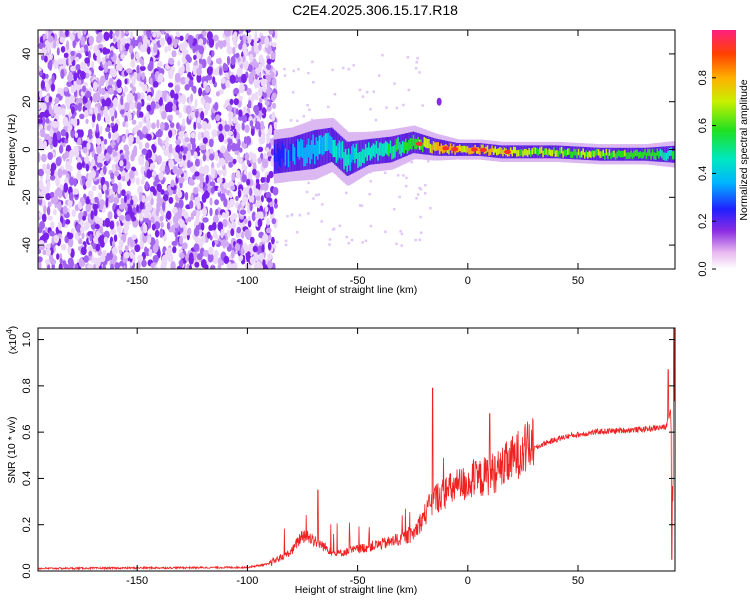 Image resolution: width=750 pixels, height=600 pixels. What do you see at coordinates (455, 149) in the screenshot?
I see `ridge-hotspot` at bounding box center [455, 149].